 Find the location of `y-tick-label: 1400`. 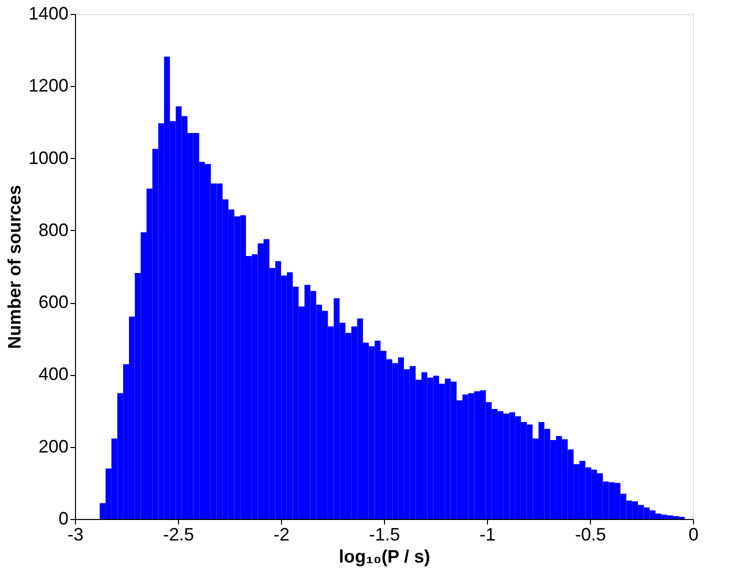

y-tick-label: 1400 is located at coordinates (48, 14).